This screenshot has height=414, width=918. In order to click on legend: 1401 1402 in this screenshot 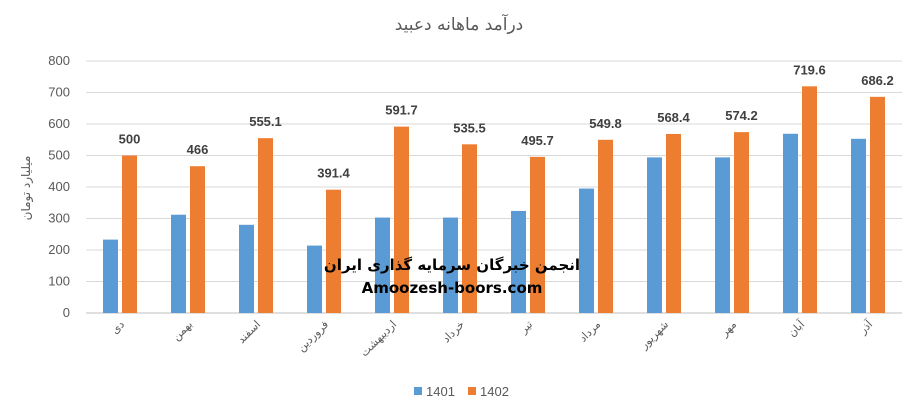, I will do `click(461, 391)`.